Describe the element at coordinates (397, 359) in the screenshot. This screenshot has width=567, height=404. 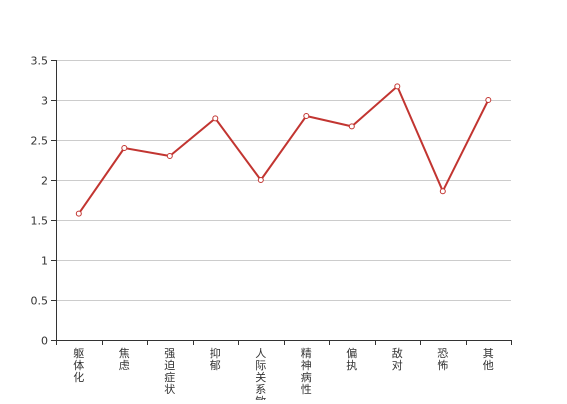
I see `x-tick-label: 敌对` at that location.